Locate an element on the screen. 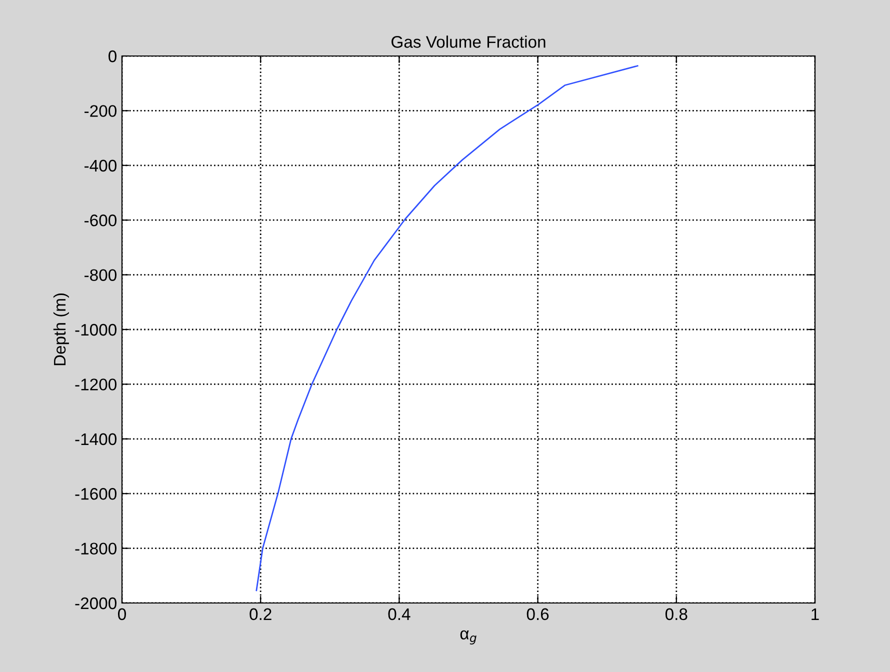  y-tick-label: -600 is located at coordinates (100, 220).